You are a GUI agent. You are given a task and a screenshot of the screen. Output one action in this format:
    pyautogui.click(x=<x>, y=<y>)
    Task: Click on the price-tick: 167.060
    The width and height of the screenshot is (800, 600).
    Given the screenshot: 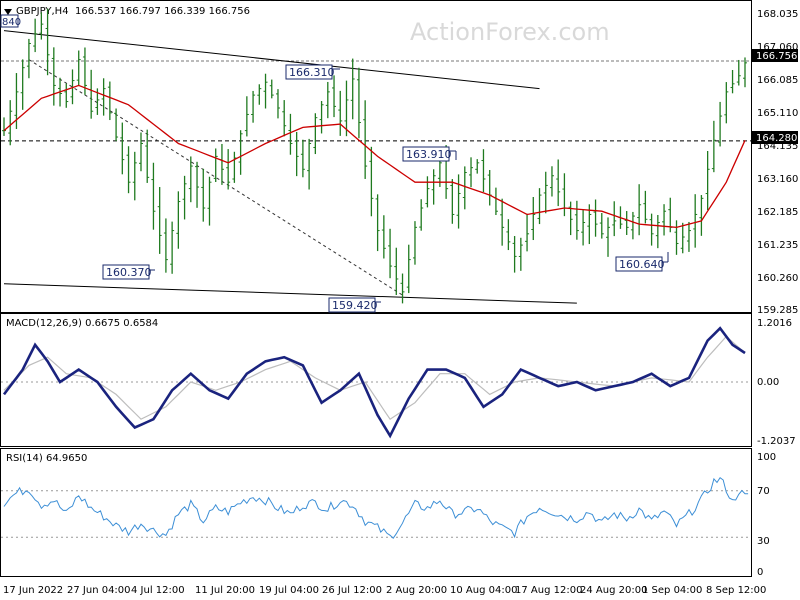 What is the action you would take?
    pyautogui.click(x=777, y=47)
    